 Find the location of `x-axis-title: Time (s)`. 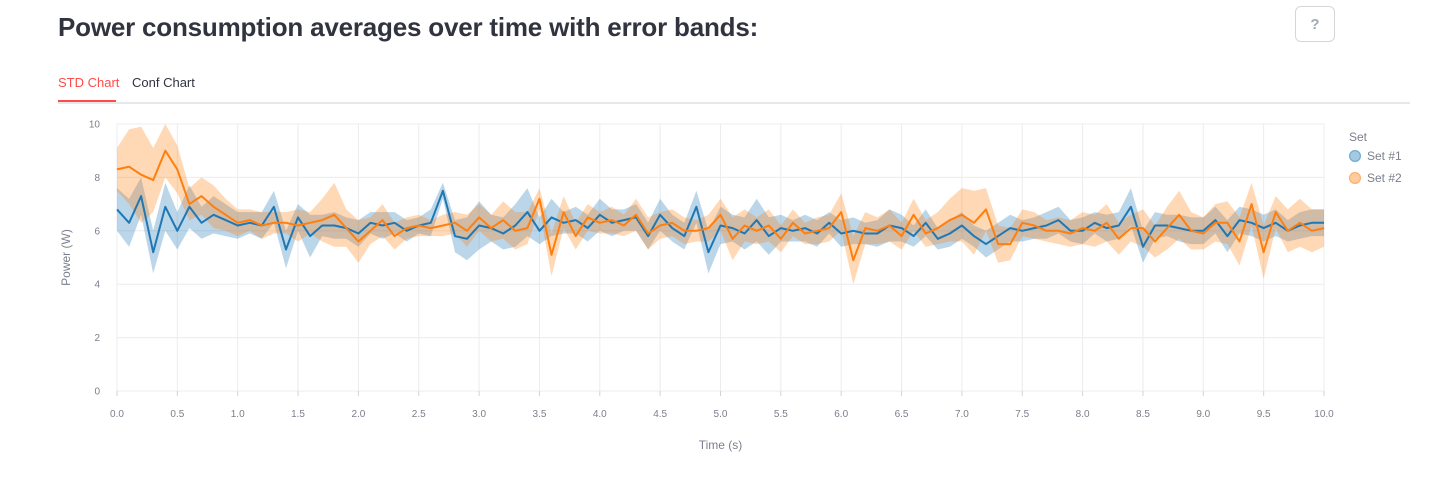

x-axis-title: Time (s) is located at coordinates (721, 445).